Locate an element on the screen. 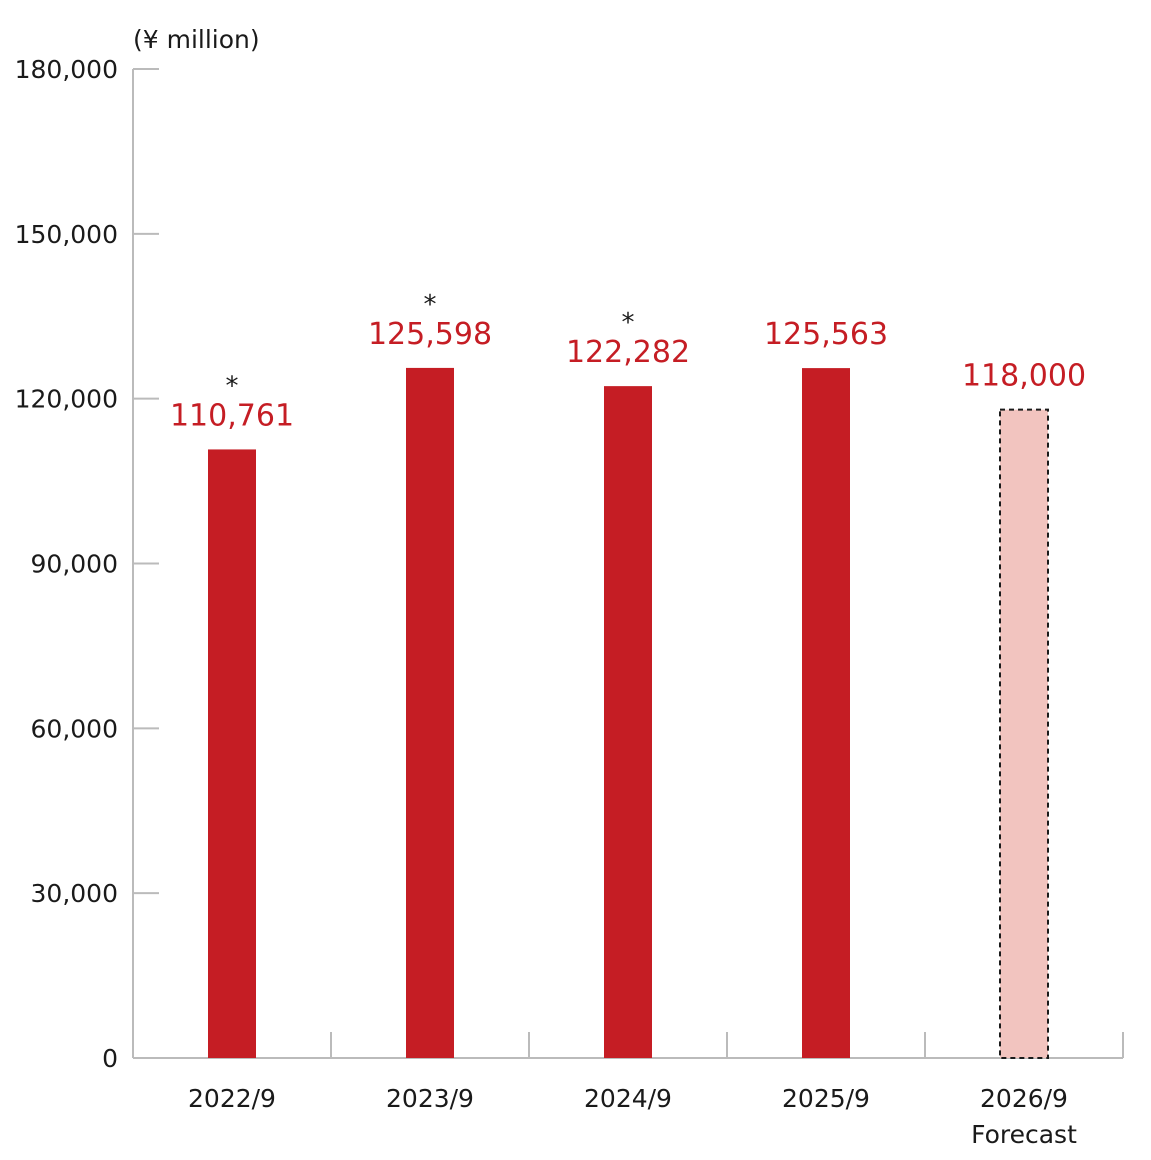  y-tick-label: 0 is located at coordinates (110, 1058).